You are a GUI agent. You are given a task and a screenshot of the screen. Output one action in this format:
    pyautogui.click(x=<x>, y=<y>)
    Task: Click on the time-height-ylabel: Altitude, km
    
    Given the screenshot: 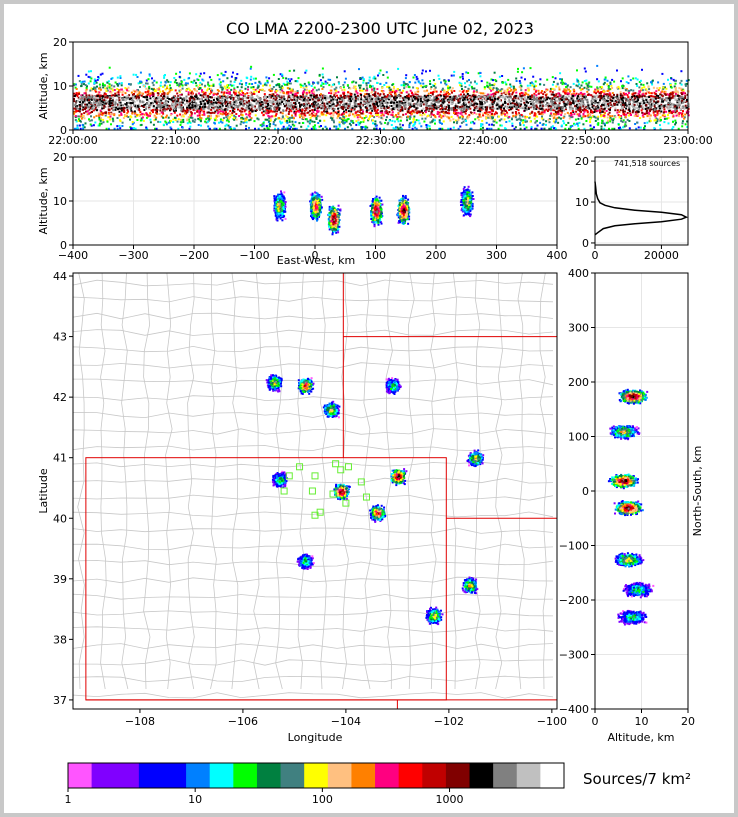 What is the action you would take?
    pyautogui.click(x=43, y=85)
    